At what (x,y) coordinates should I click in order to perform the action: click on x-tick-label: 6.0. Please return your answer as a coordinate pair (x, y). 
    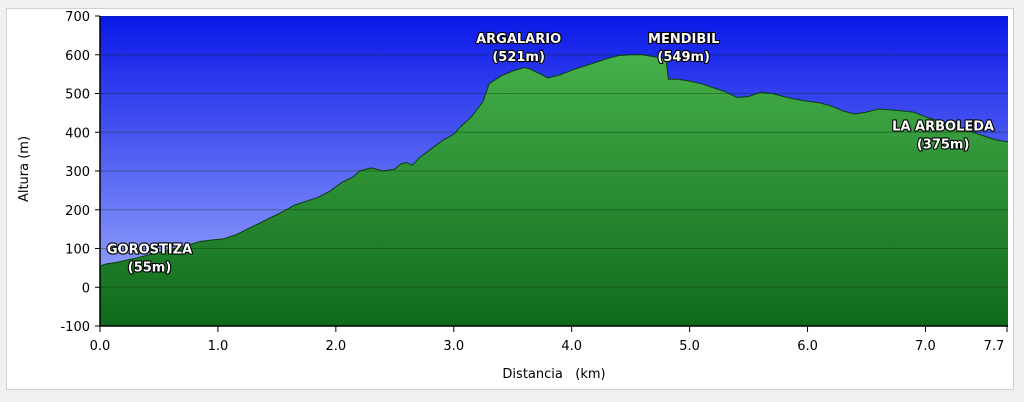
    Looking at the image, I should click on (807, 346).